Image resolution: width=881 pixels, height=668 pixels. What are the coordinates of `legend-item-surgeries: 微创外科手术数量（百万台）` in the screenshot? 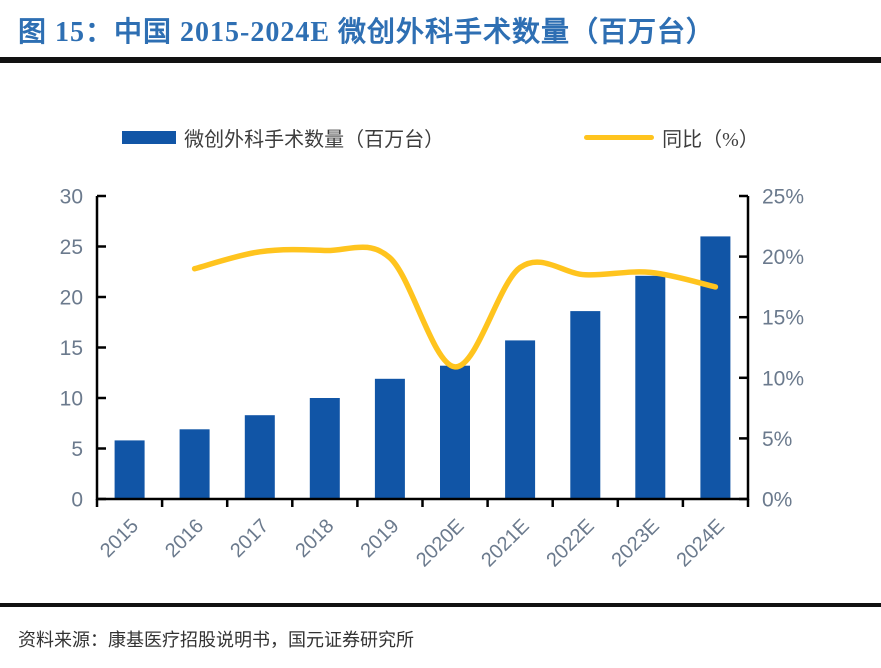 It's located at (283, 137).